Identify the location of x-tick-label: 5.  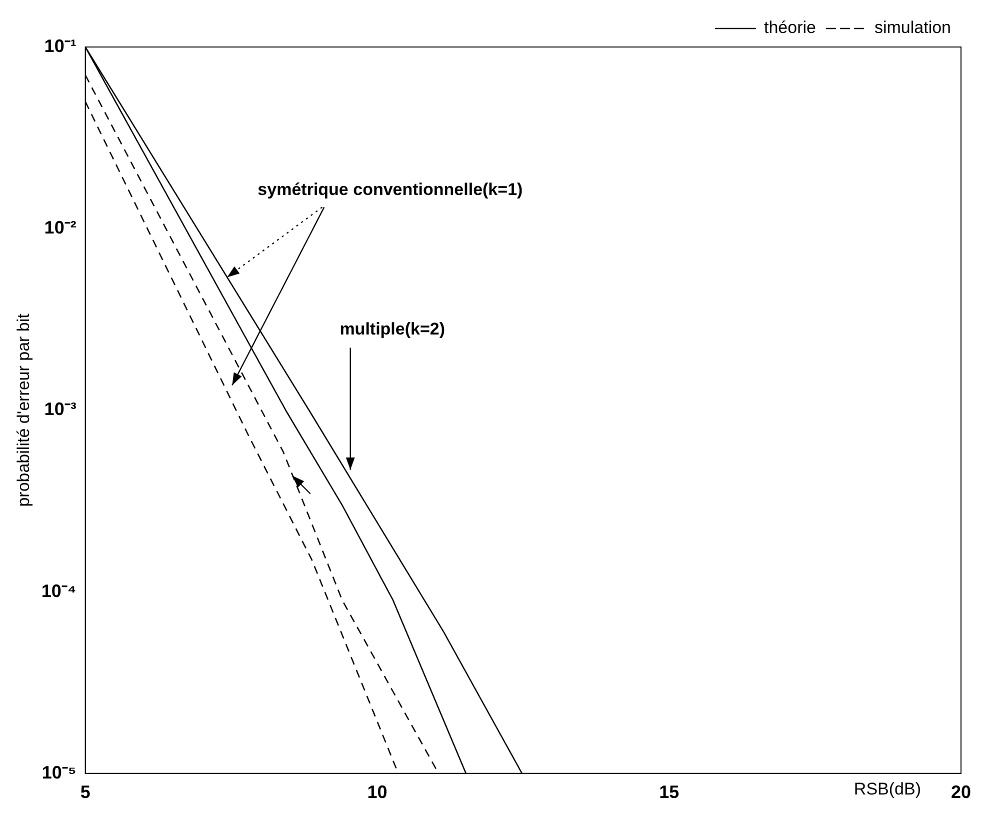
(85, 792).